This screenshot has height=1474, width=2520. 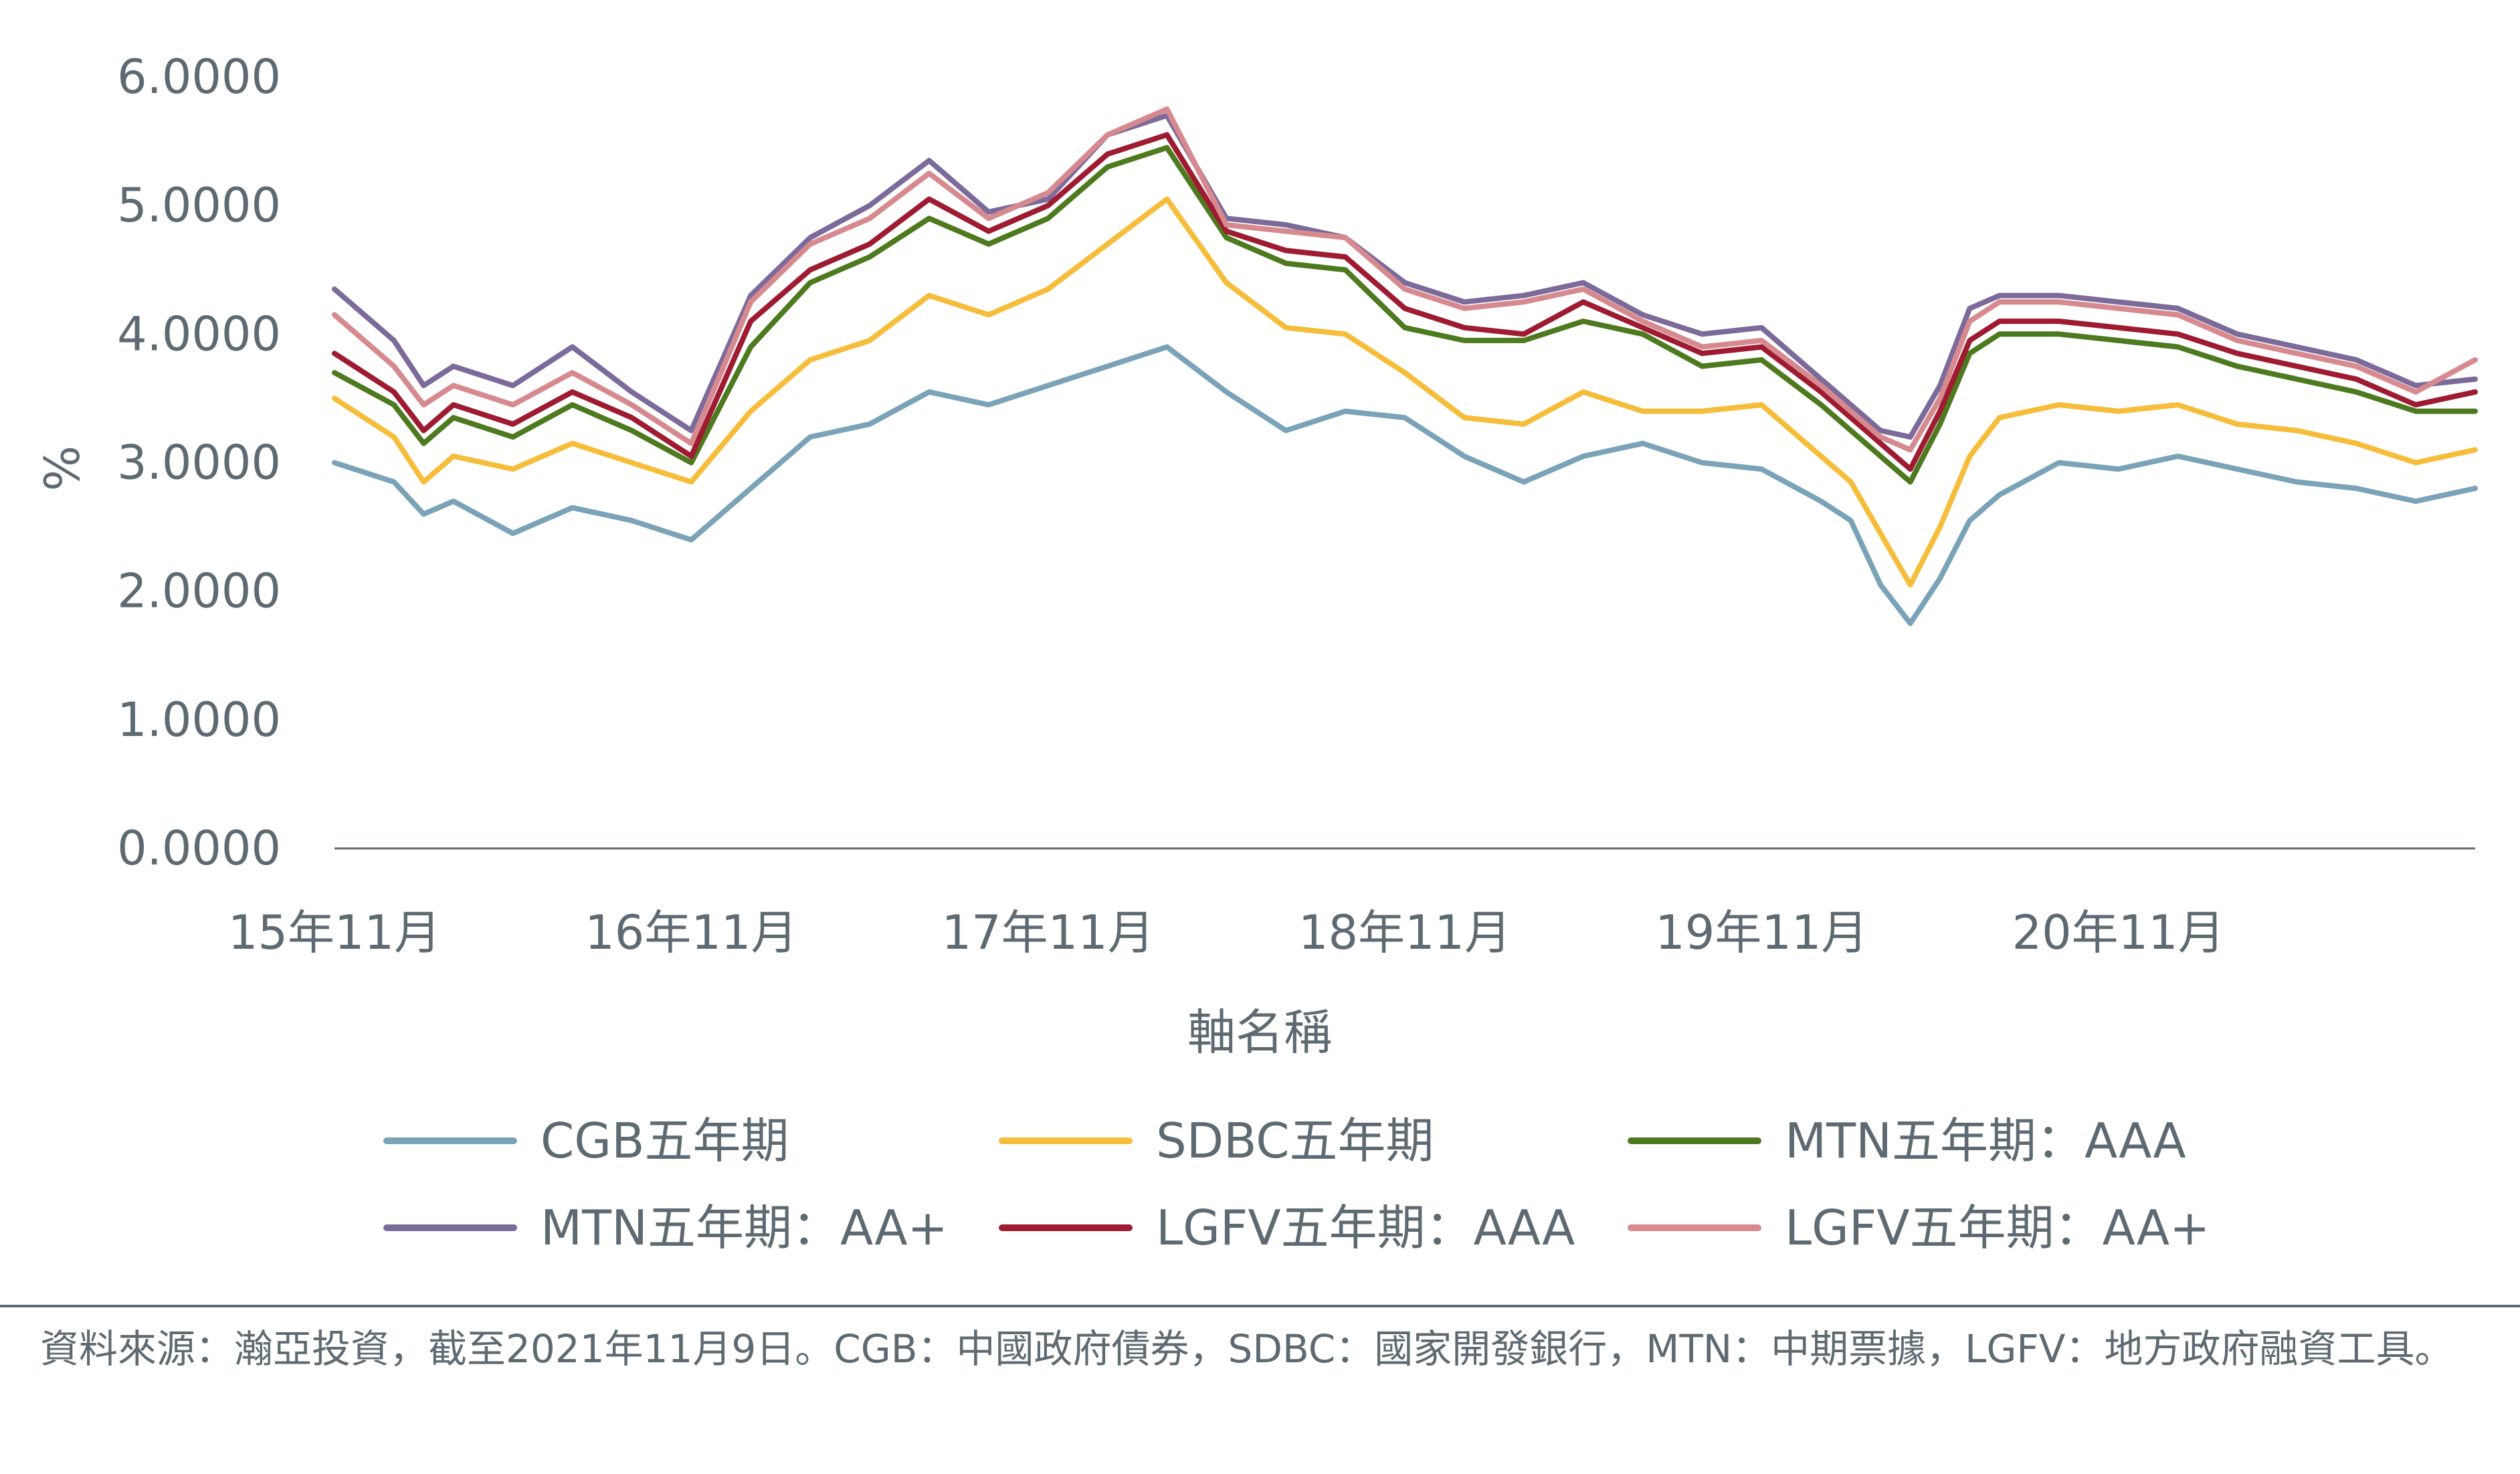 I want to click on x-axis: 15年11月 16年11月 17年11月 18年11月 19年11月 20年11月, so click(x=1352, y=903).